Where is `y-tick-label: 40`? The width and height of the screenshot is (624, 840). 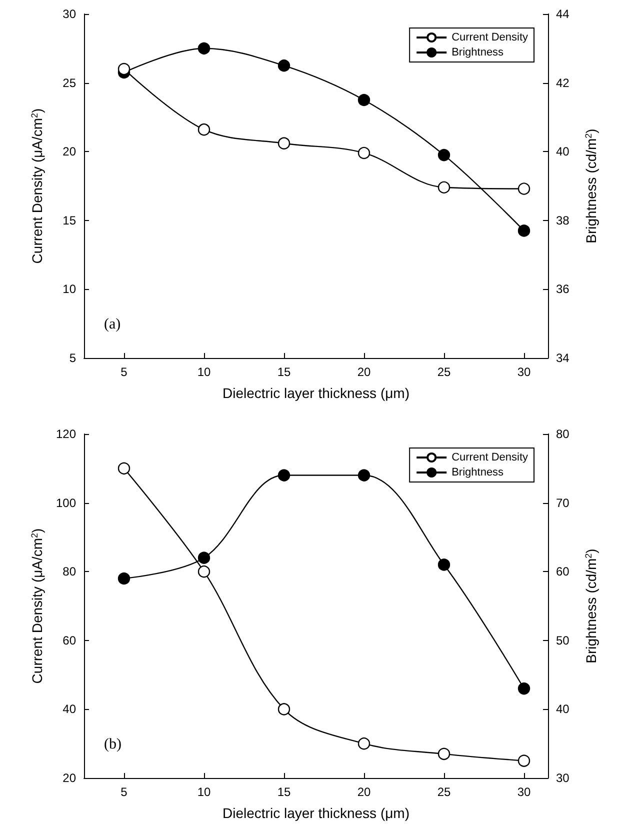 y-tick-label: 40 is located at coordinates (69, 709).